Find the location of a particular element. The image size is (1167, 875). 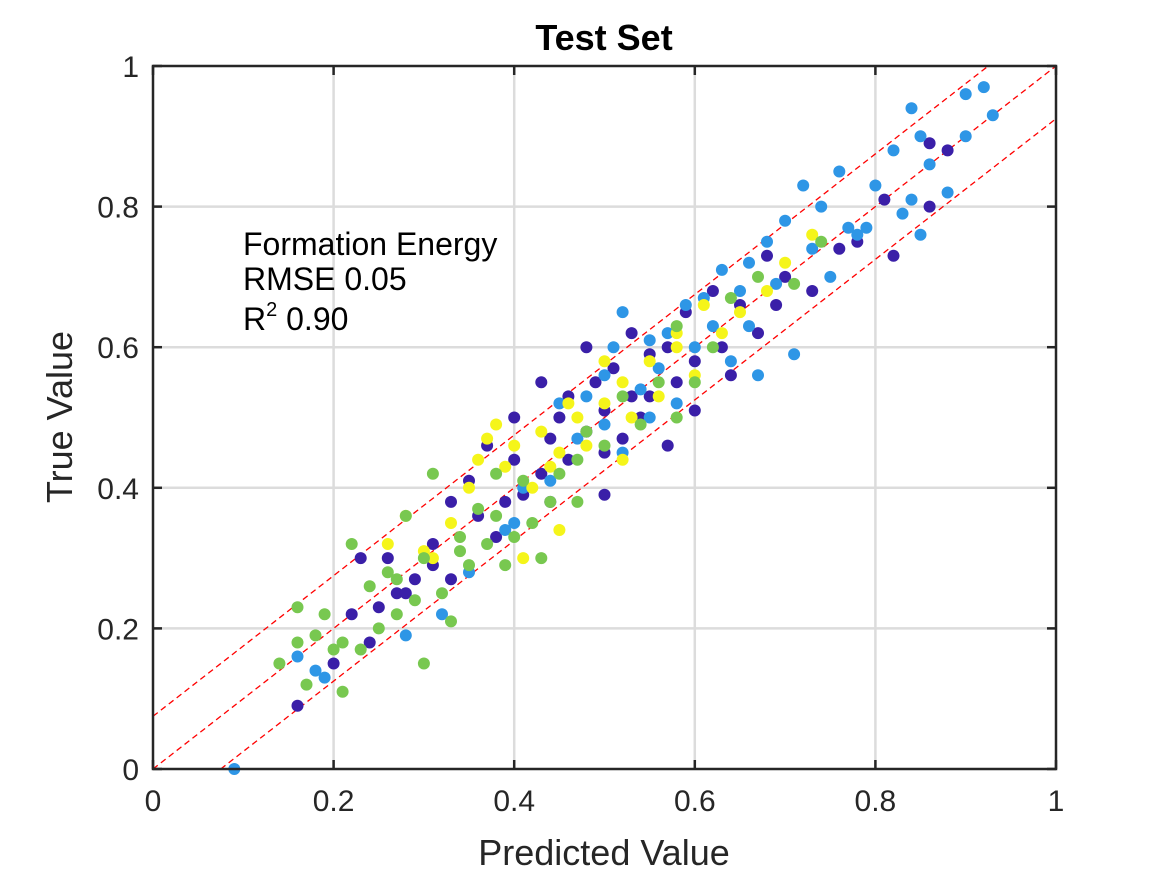

annotation-r-squared-prefix: R is located at coordinates (254, 319).